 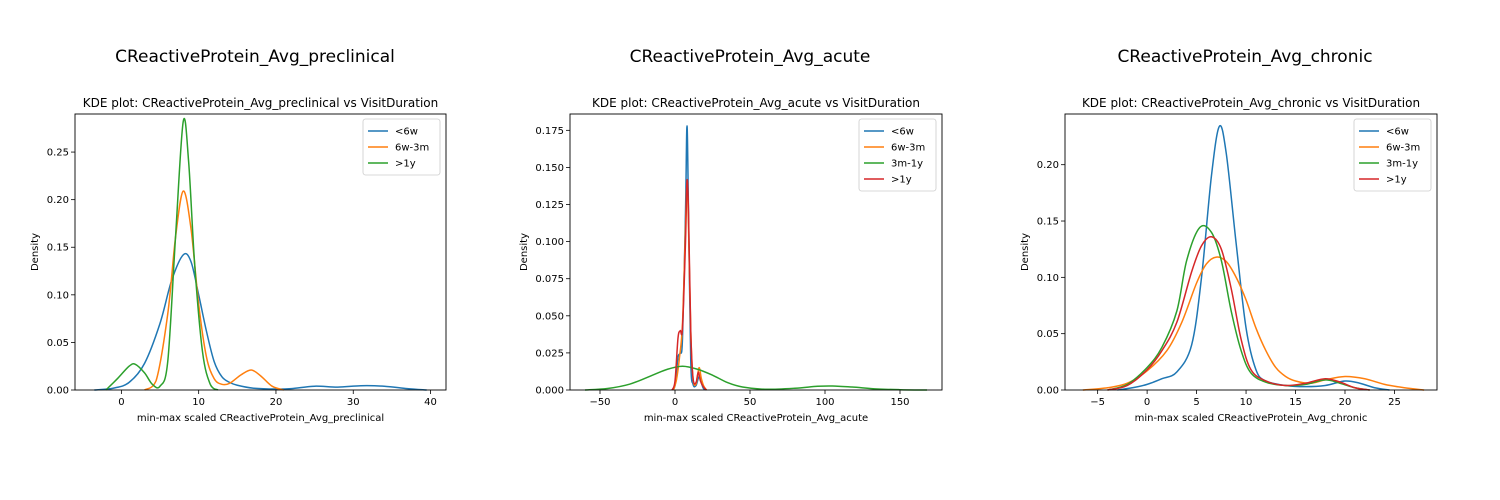 I want to click on x-tick-label: 15, so click(x=1295, y=402).